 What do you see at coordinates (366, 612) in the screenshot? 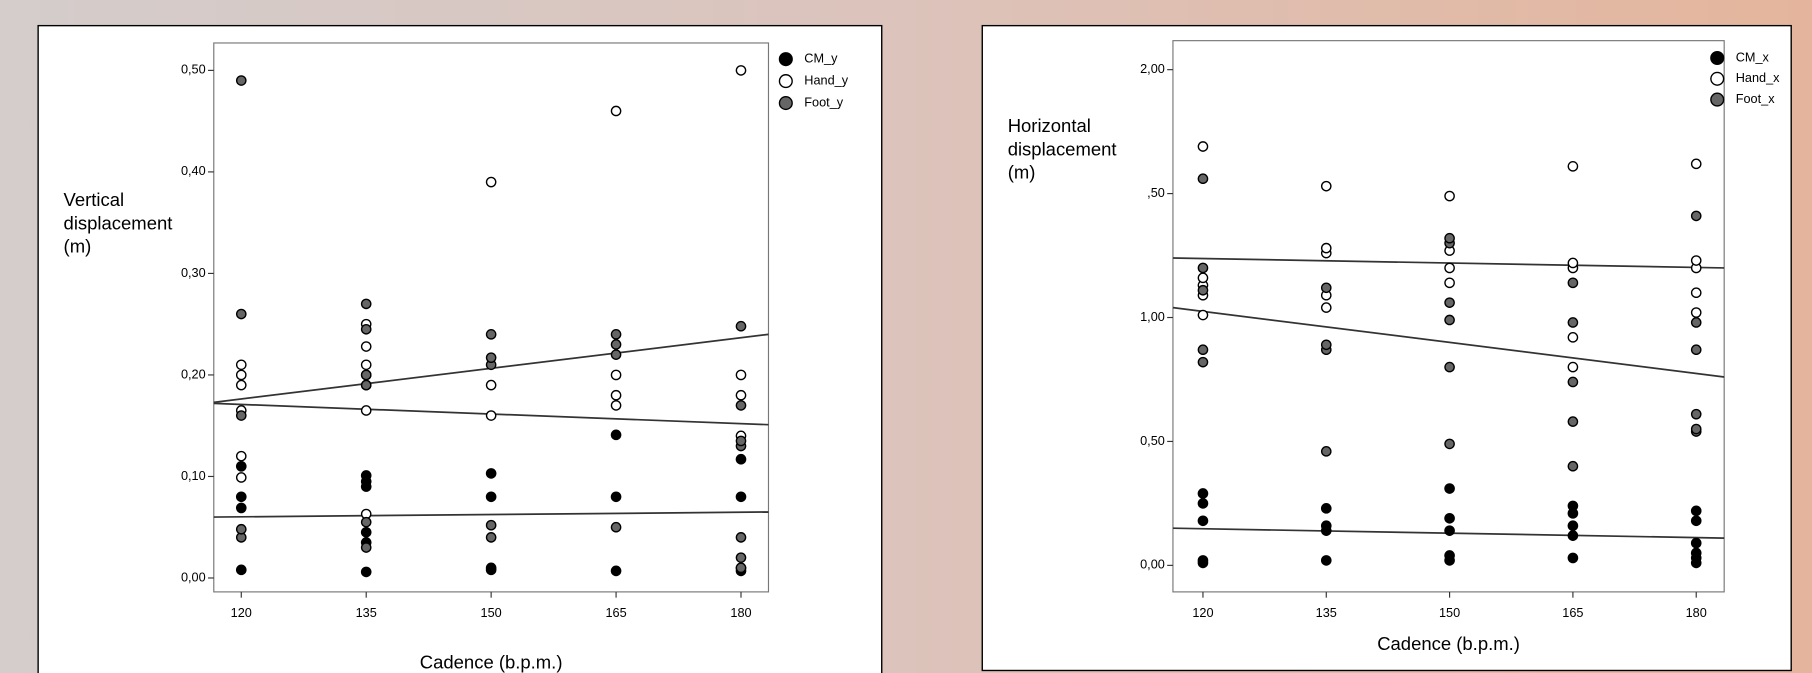
I see `x-tick-label: 135` at bounding box center [366, 612].